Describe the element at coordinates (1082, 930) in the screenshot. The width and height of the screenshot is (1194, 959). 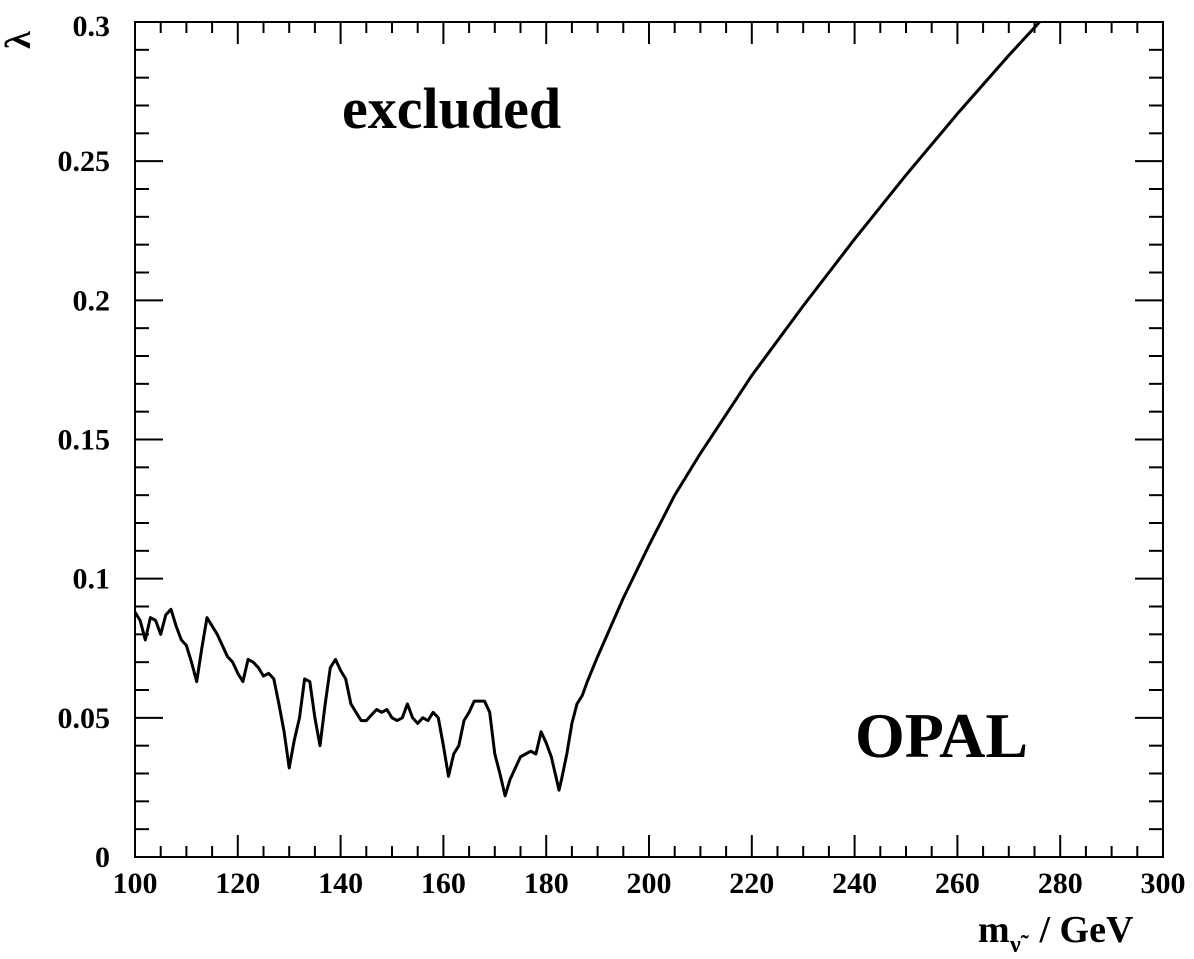
I see `svg-text: / GeV` at that location.